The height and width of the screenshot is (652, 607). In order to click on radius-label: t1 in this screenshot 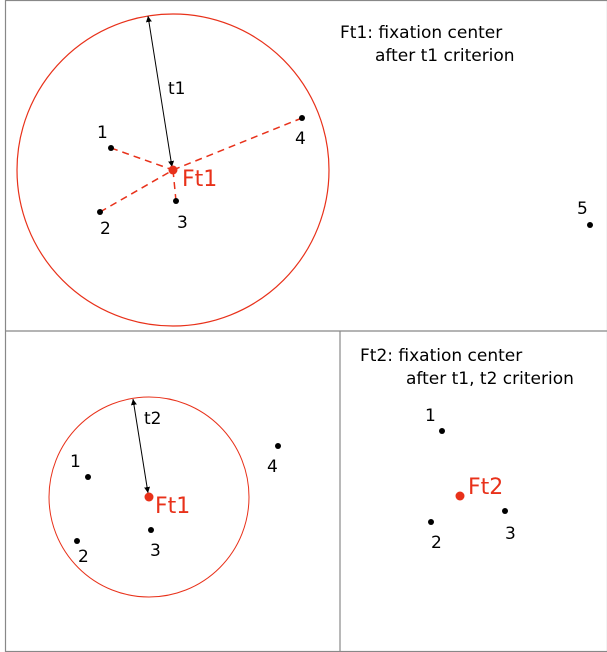, I will do `click(176, 89)`.